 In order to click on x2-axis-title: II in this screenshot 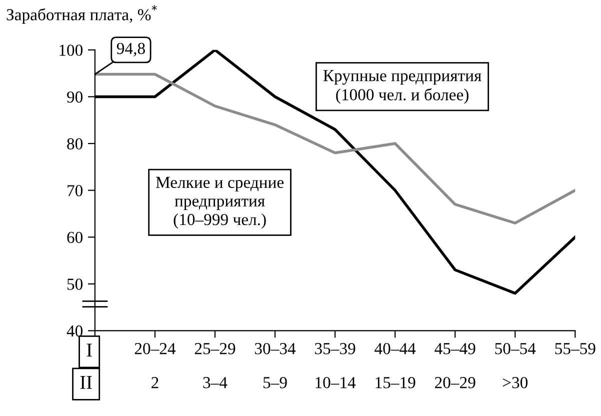, I will do `click(86, 382)`.